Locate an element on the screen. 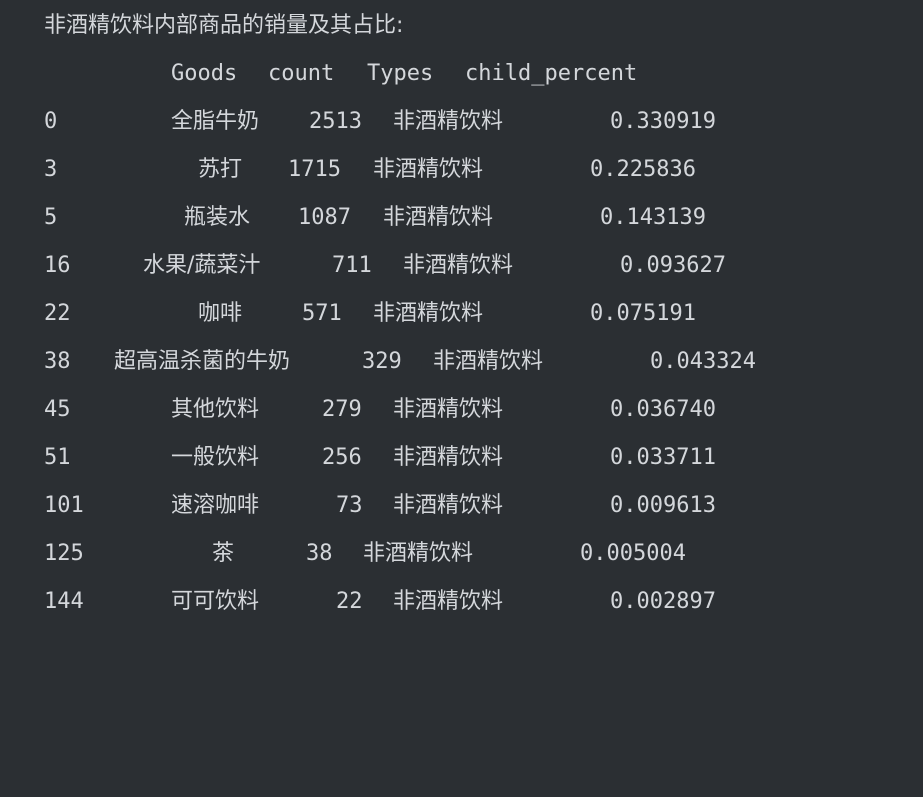 The width and height of the screenshot is (923, 797). header-count: count is located at coordinates (301, 73).